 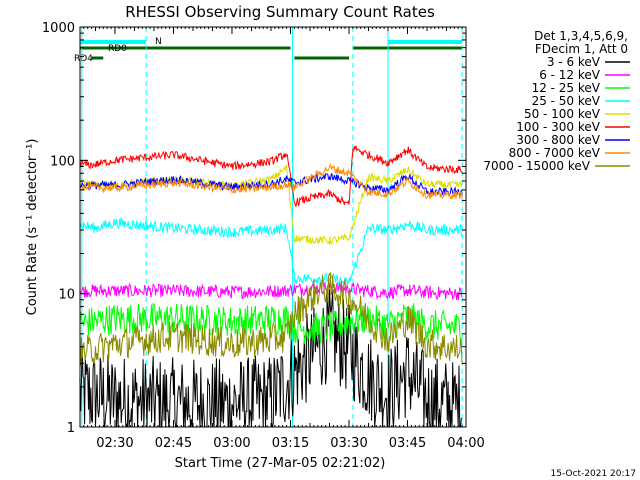 I want to click on legend-label-7: 800 - 7000 keV, so click(x=555, y=153).